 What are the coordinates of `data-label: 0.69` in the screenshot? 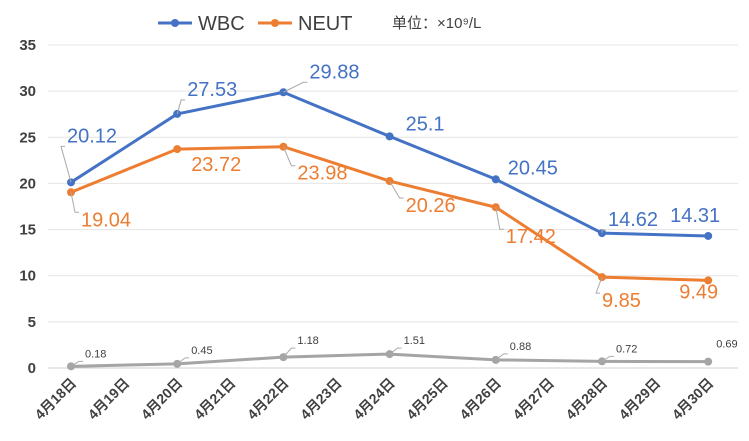 It's located at (726, 345).